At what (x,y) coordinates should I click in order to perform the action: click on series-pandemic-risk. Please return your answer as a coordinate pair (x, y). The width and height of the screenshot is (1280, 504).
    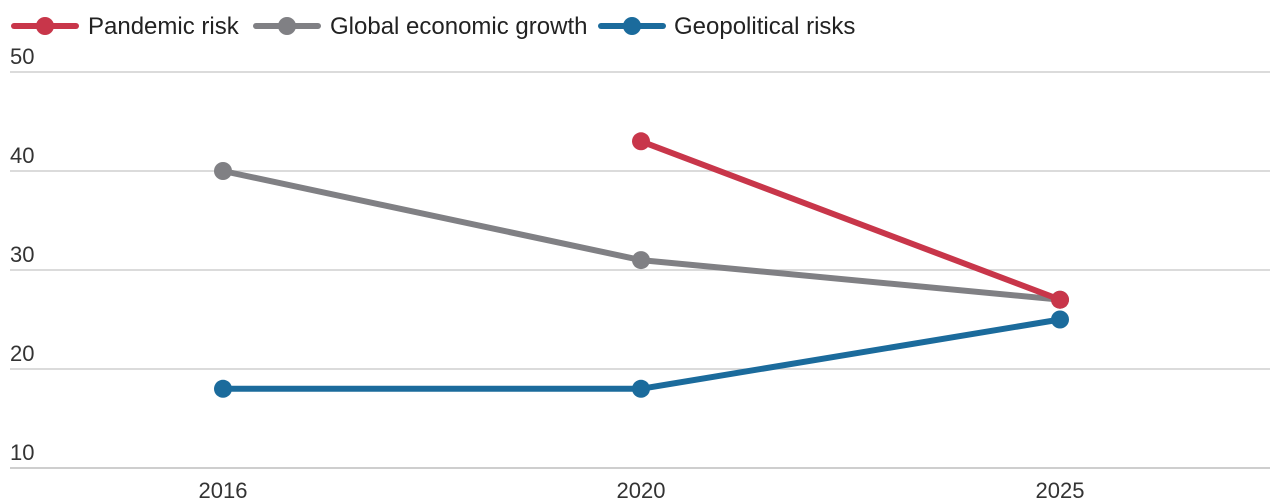
    Looking at the image, I should click on (850, 220).